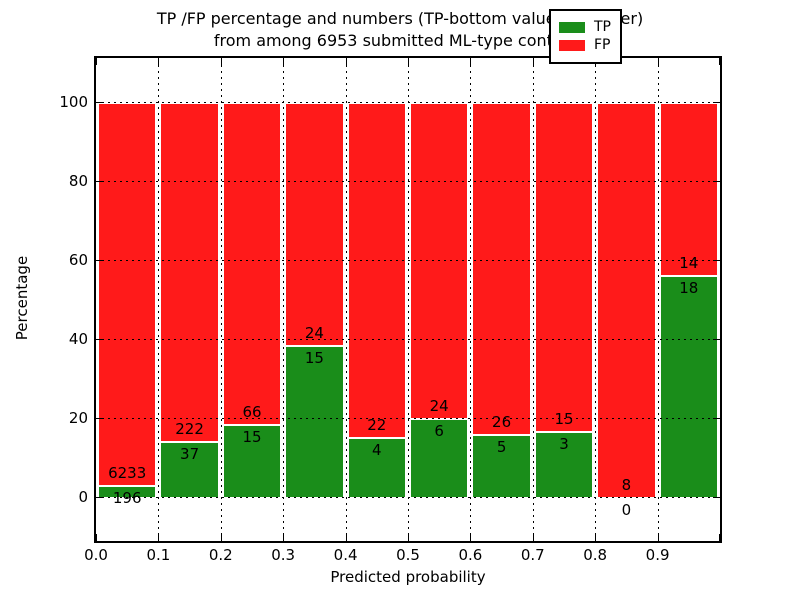 The width and height of the screenshot is (800, 600). Describe the element at coordinates (657, 555) in the screenshot. I see `x-tick-label: 0.9` at that location.